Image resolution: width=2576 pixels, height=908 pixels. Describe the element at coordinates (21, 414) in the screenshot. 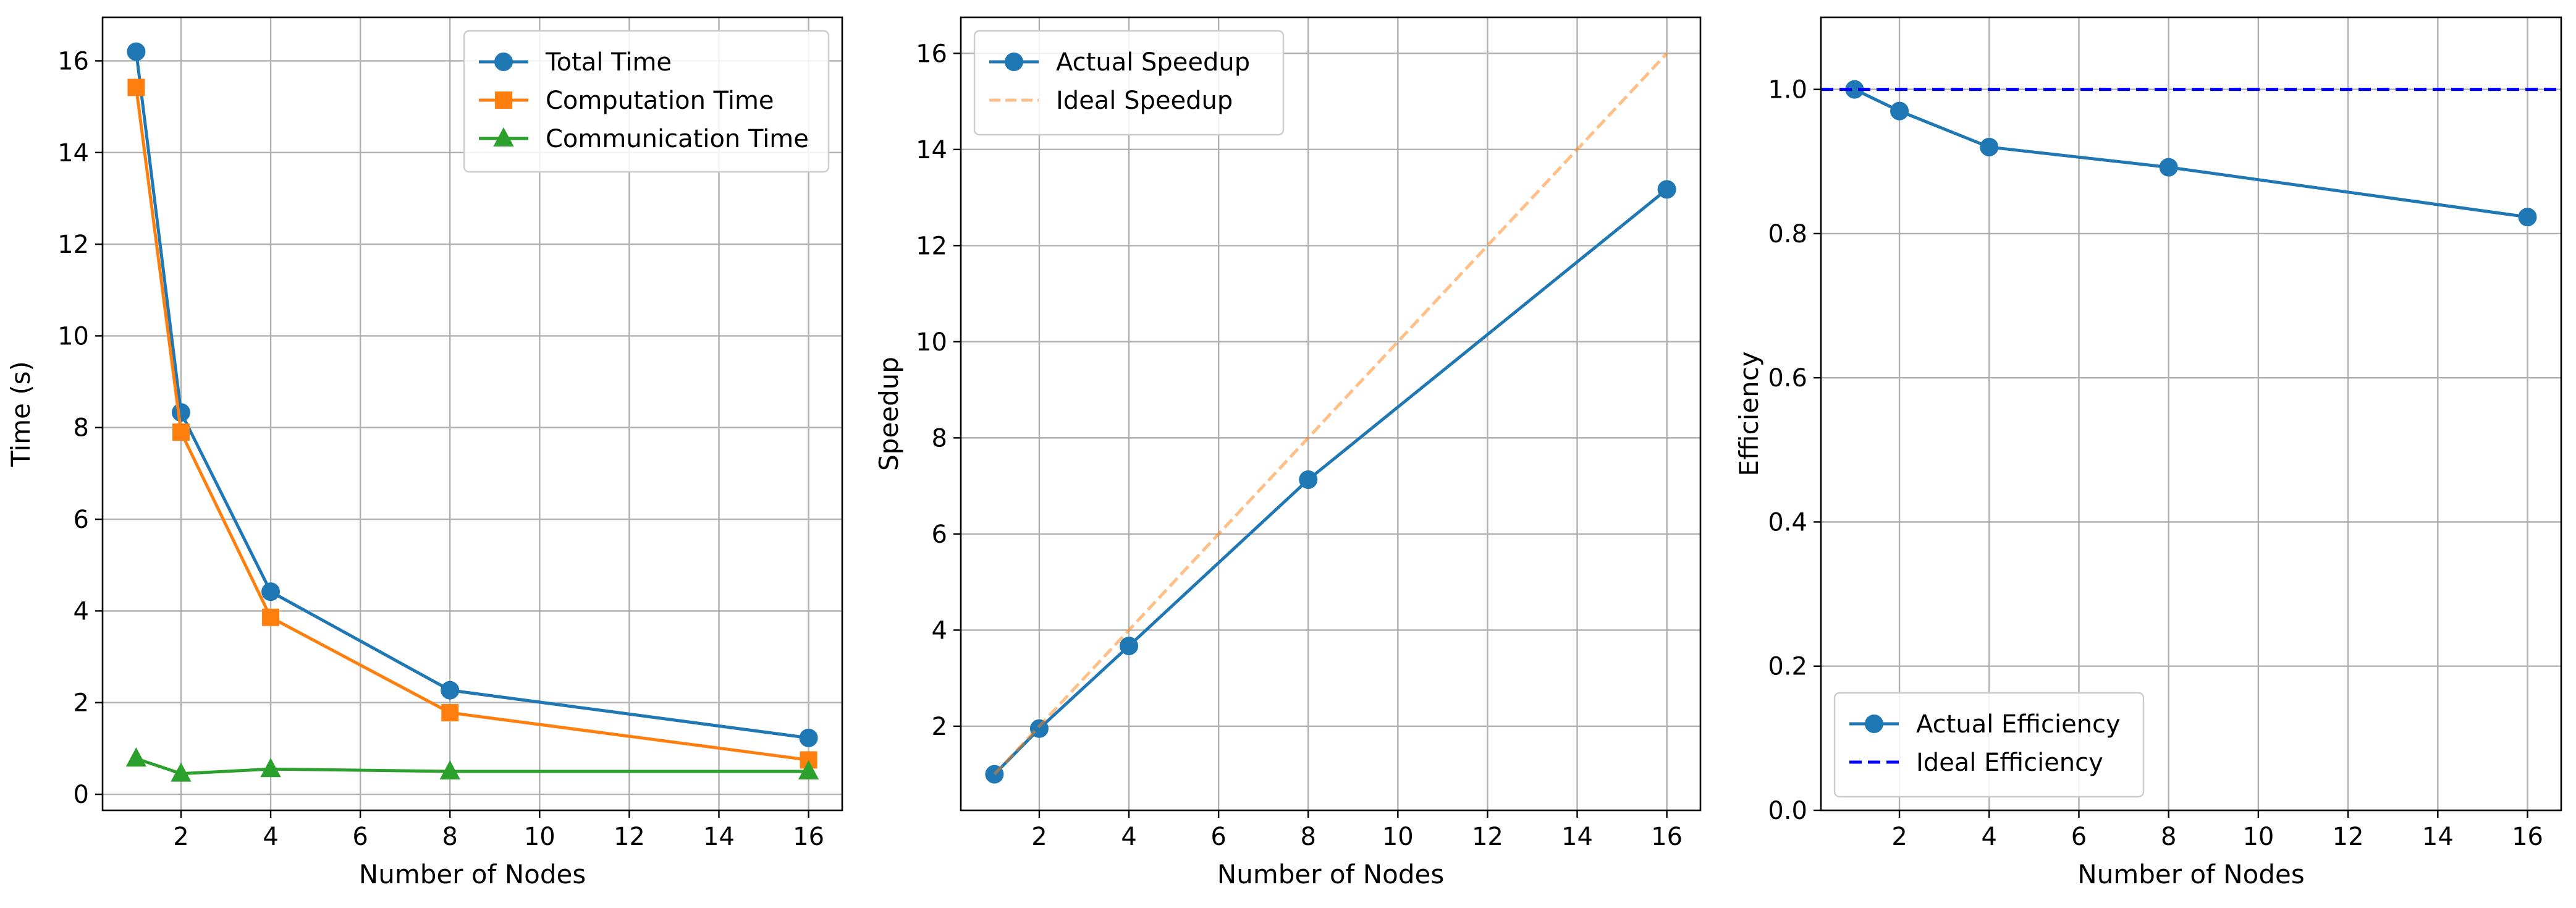

I see `y-axis-label: Time (s)` at that location.